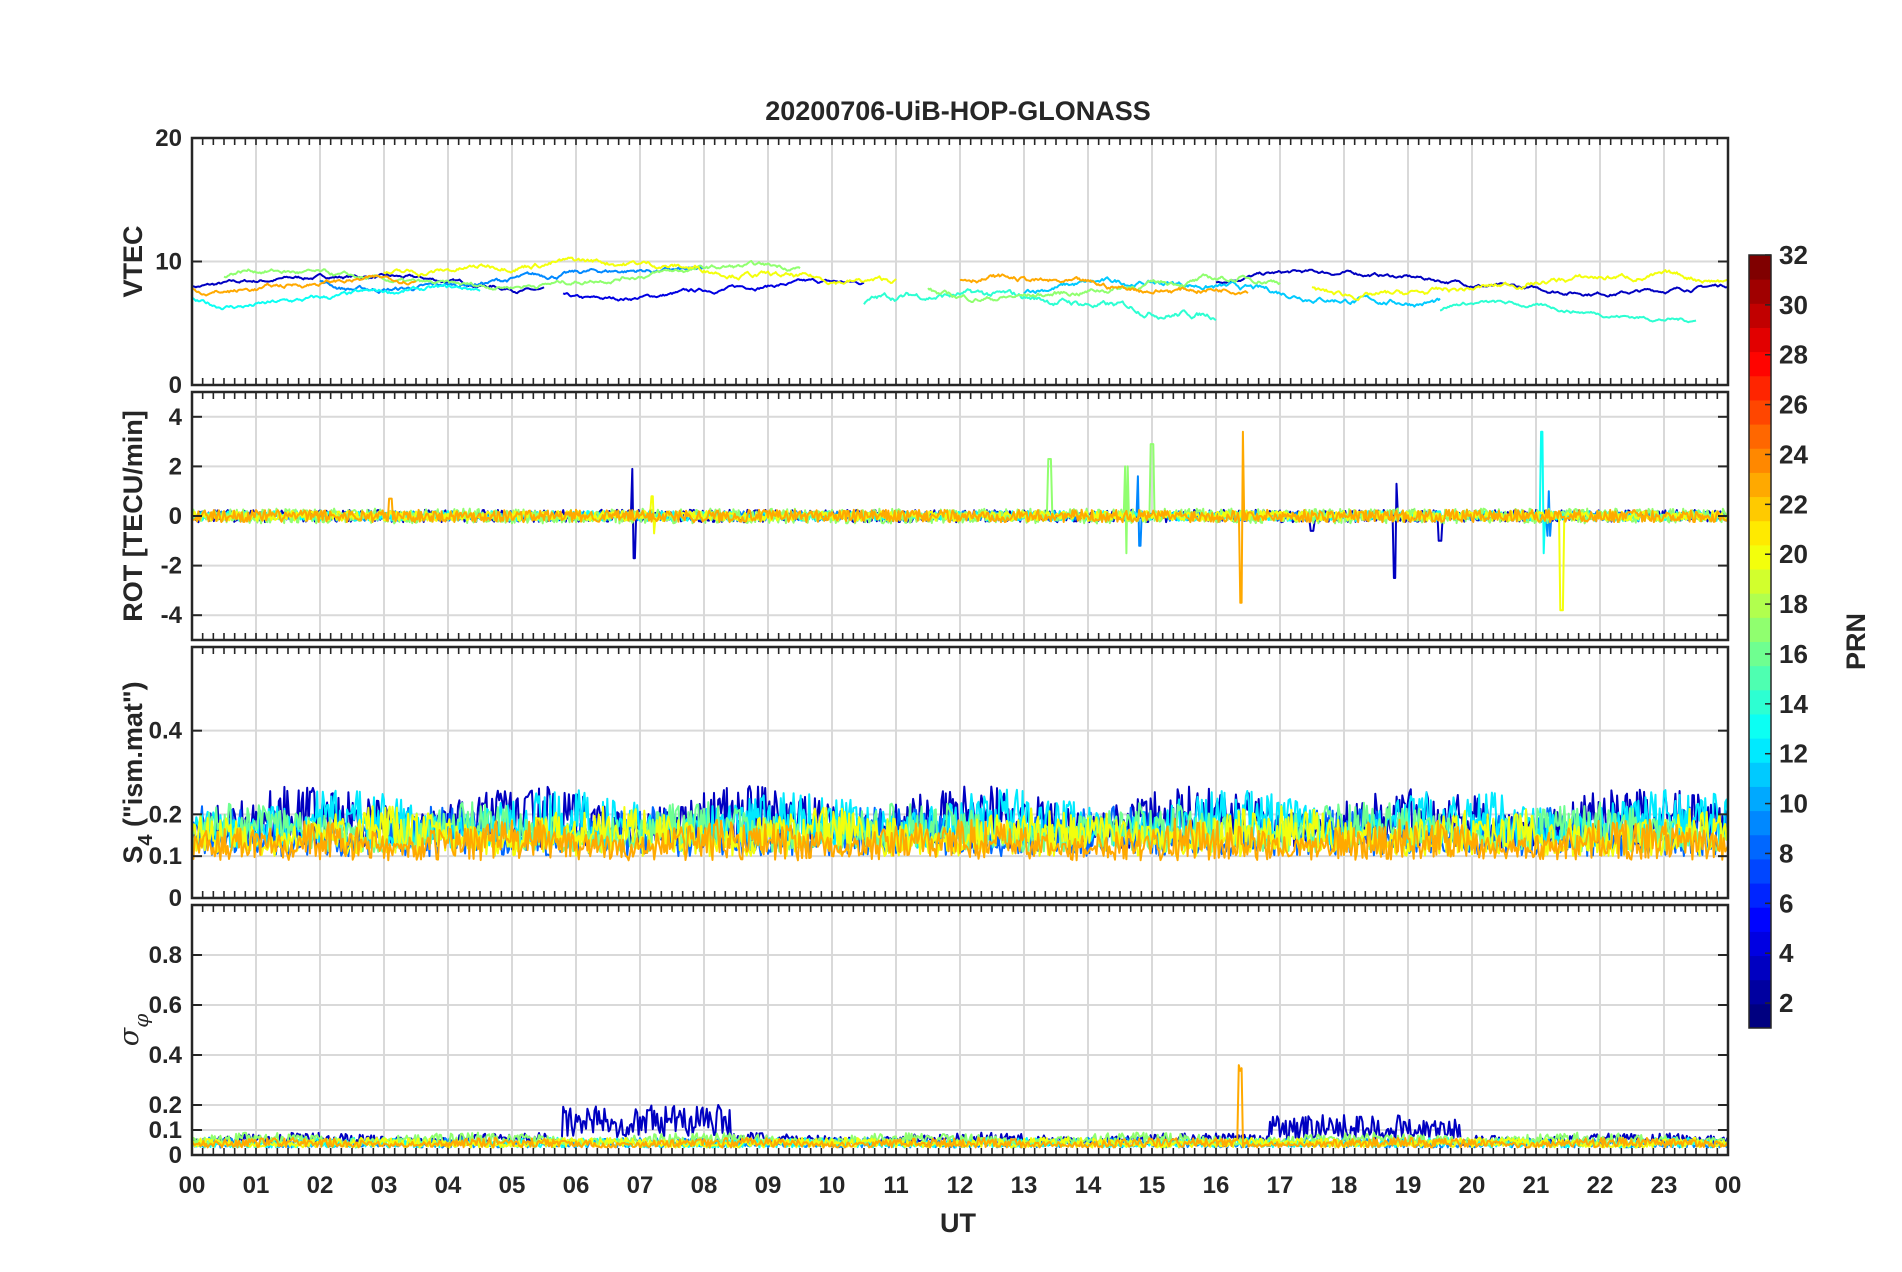 The width and height of the screenshot is (1902, 1272). What do you see at coordinates (512, 1185) in the screenshot?
I see `x-tick-label: 05` at bounding box center [512, 1185].